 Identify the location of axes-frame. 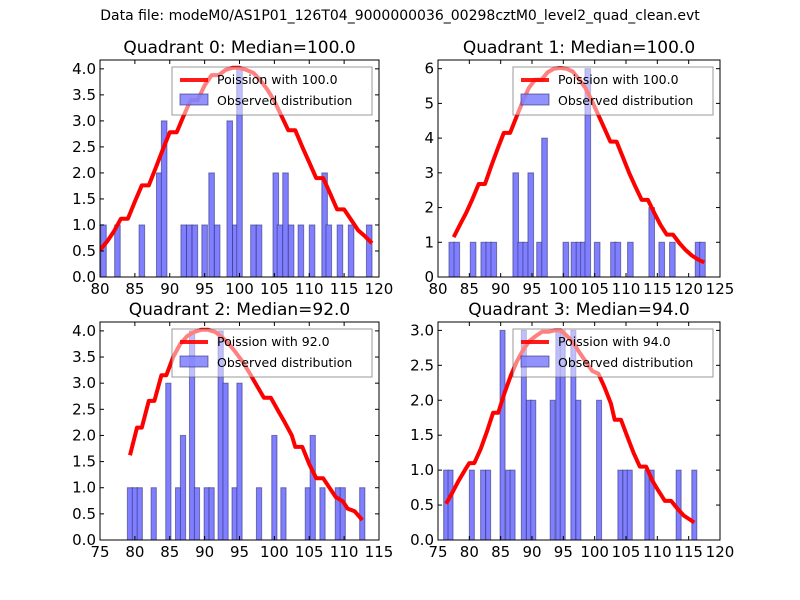
(579, 168).